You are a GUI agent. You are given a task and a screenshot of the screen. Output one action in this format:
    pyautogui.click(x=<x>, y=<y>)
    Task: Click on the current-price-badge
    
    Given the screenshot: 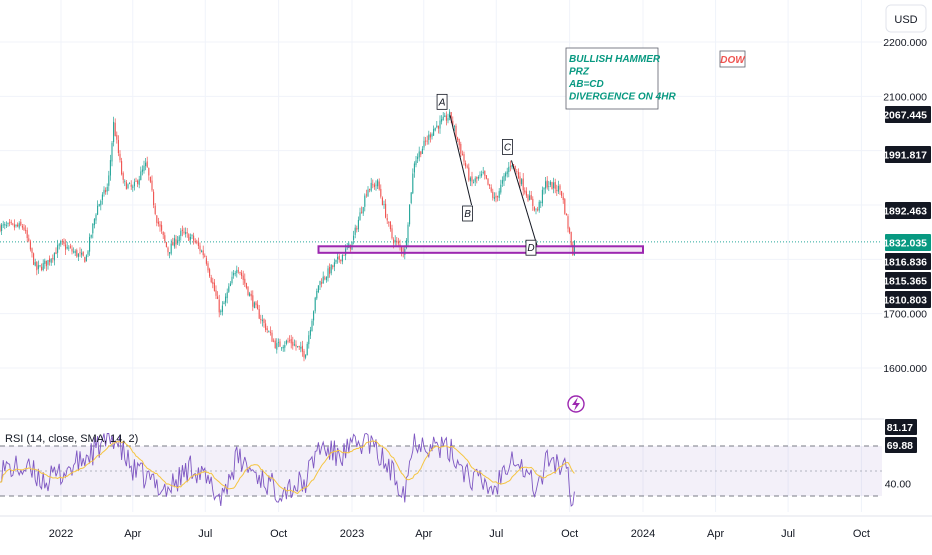 What is the action you would take?
    pyautogui.click(x=908, y=242)
    